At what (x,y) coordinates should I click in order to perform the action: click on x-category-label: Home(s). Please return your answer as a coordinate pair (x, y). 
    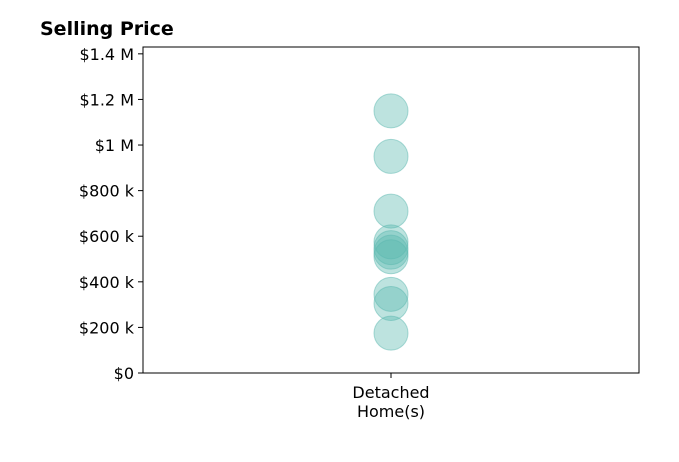
    Looking at the image, I should click on (391, 411).